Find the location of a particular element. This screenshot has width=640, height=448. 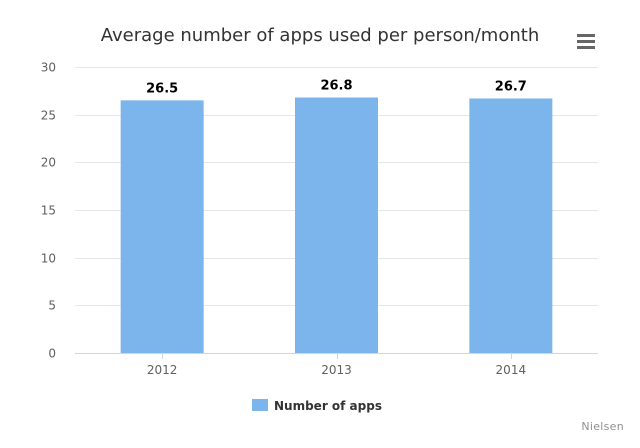

data-label: 26.8 is located at coordinates (336, 86).